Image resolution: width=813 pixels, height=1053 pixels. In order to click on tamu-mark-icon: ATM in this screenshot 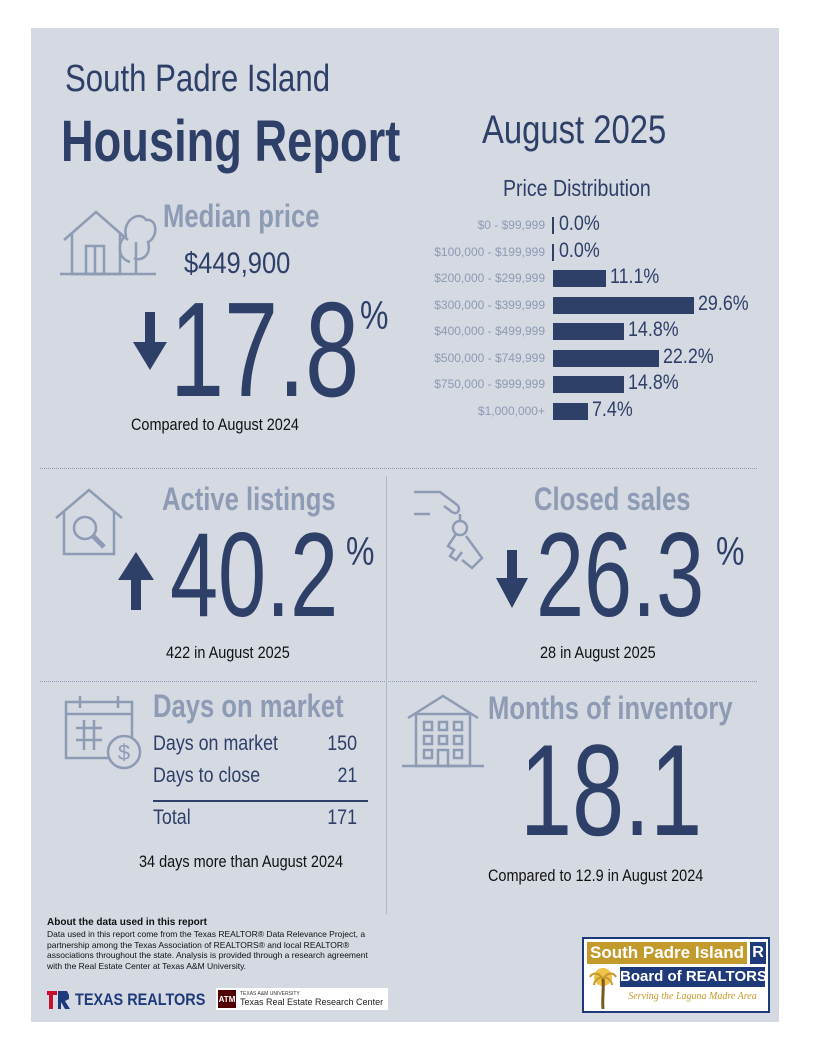, I will do `click(227, 999)`.